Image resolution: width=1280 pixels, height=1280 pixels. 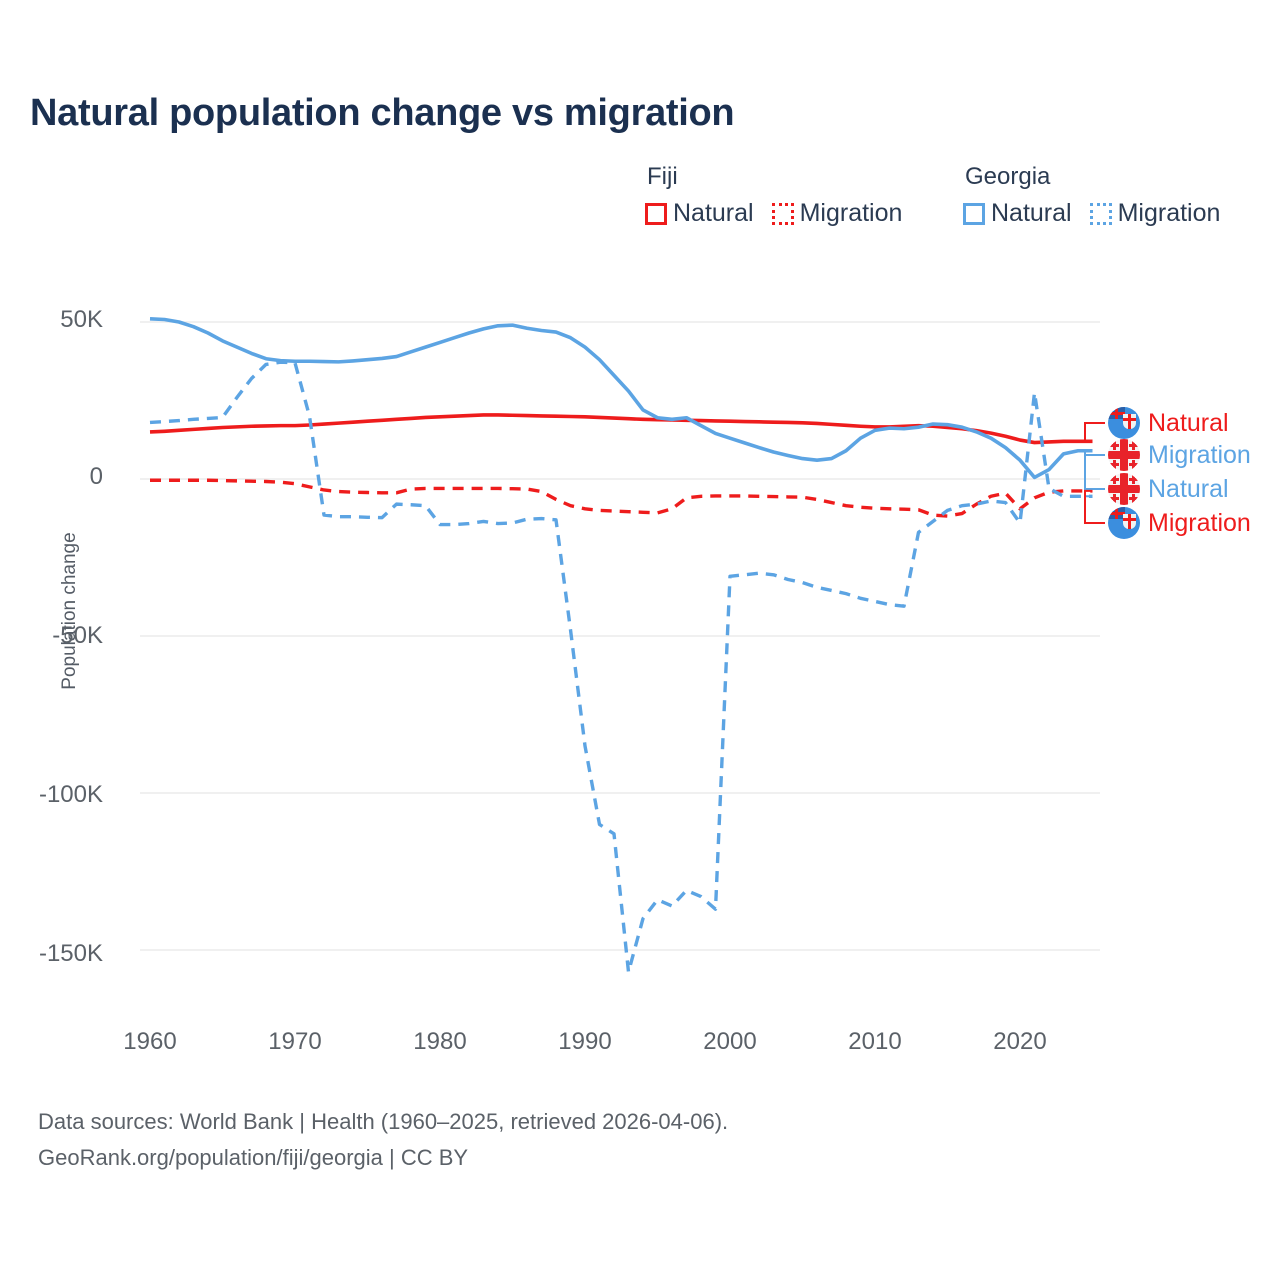 I want to click on end-label-fiji-natural: Natural, so click(x=1168, y=423).